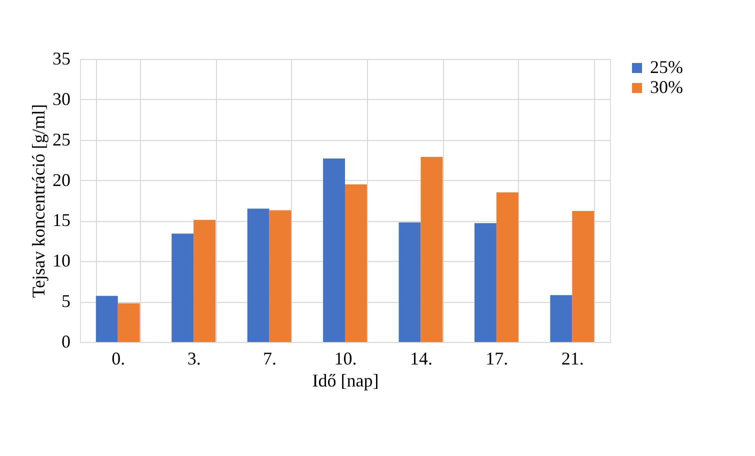 The width and height of the screenshot is (755, 456). Describe the element at coordinates (572, 358) in the screenshot. I see `x-tick-label: 21.` at that location.